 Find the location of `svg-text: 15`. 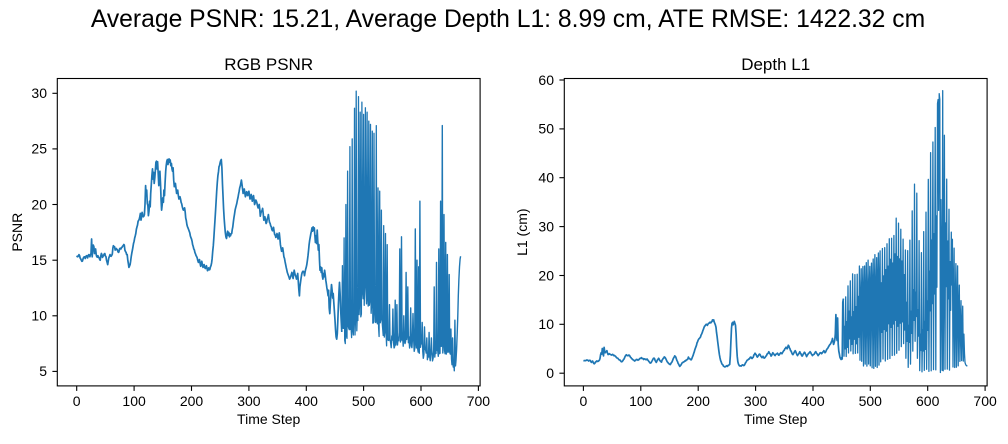

svg-text: 15 is located at coordinates (39, 260).